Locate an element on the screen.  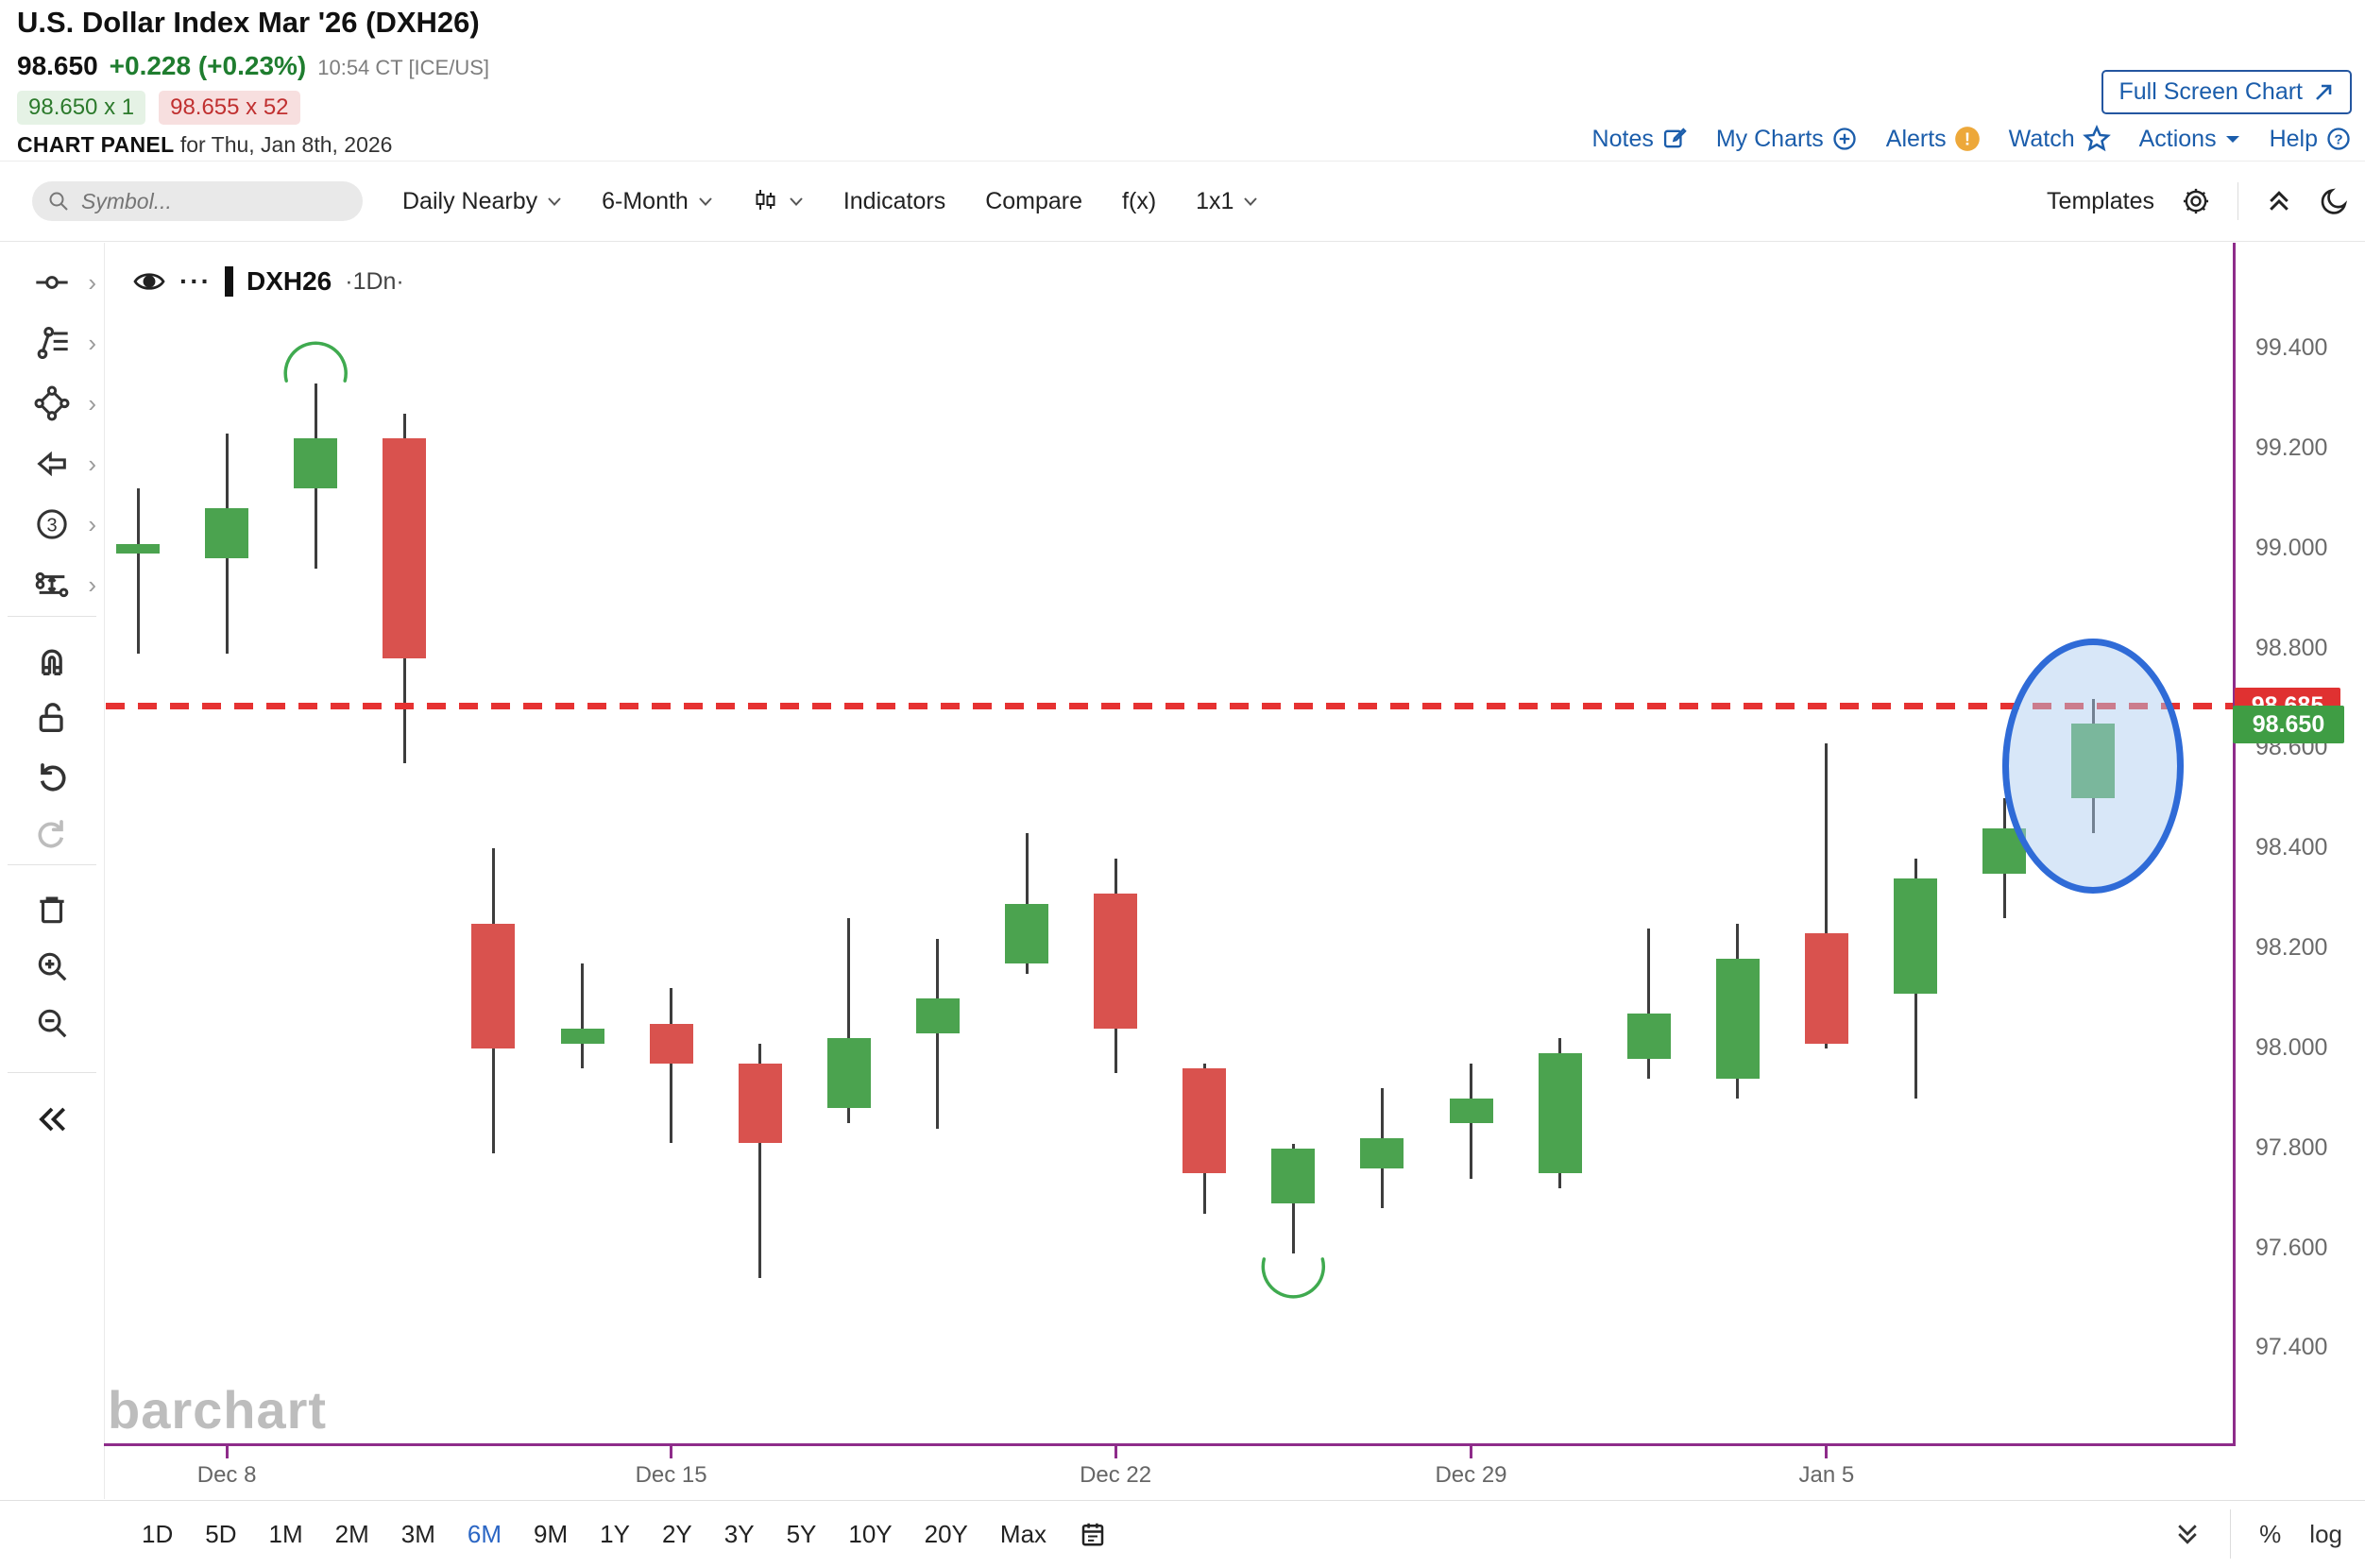
dark-mode-moon-icon is located at coordinates (2335, 201).